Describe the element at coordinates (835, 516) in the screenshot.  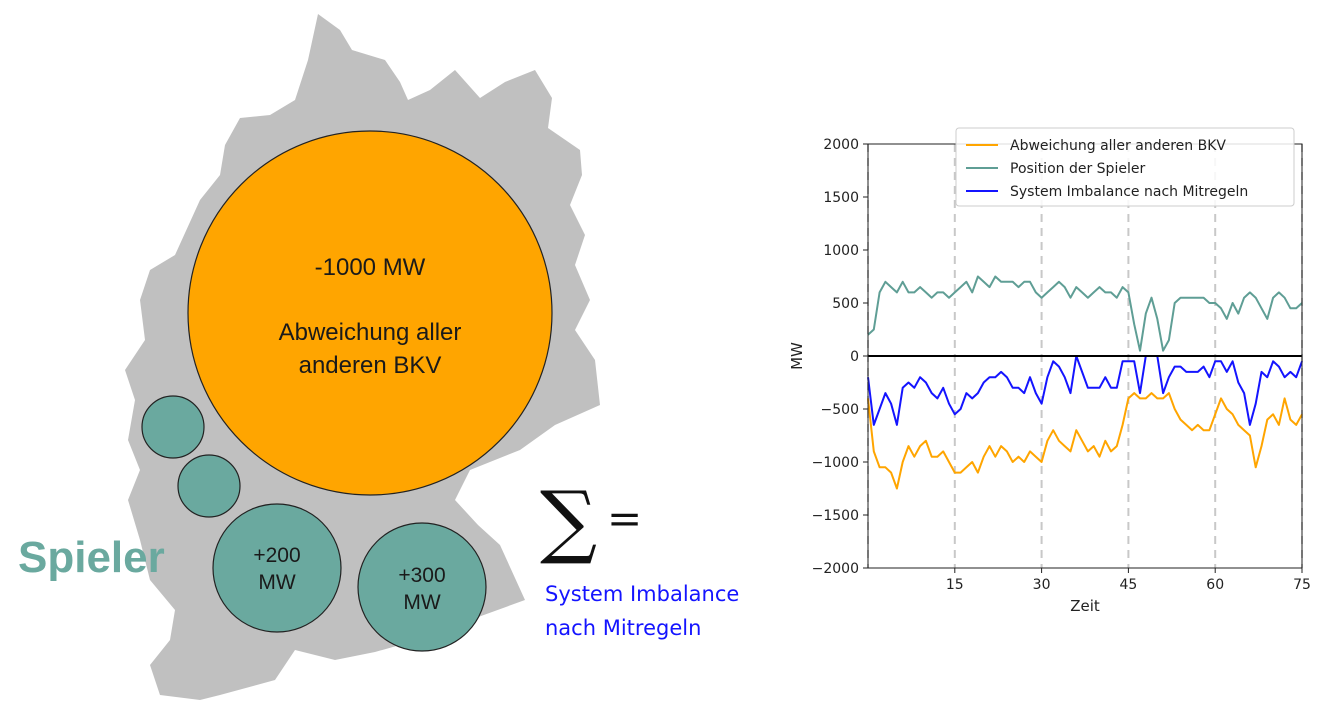
I see `y-tick-label: −1500` at that location.